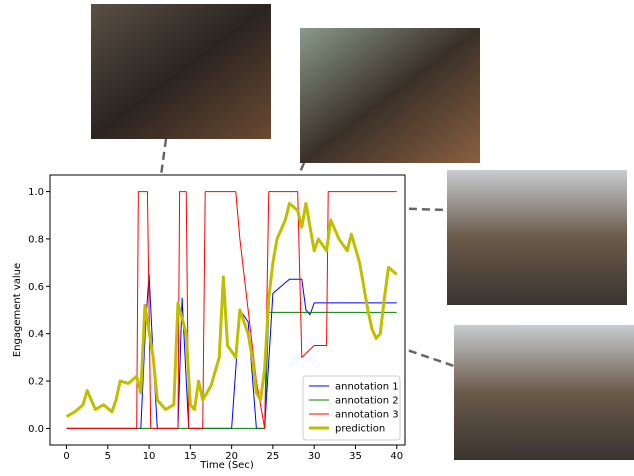 This screenshot has height=476, width=634. Describe the element at coordinates (396, 456) in the screenshot. I see `x-tick-label: 40` at that location.